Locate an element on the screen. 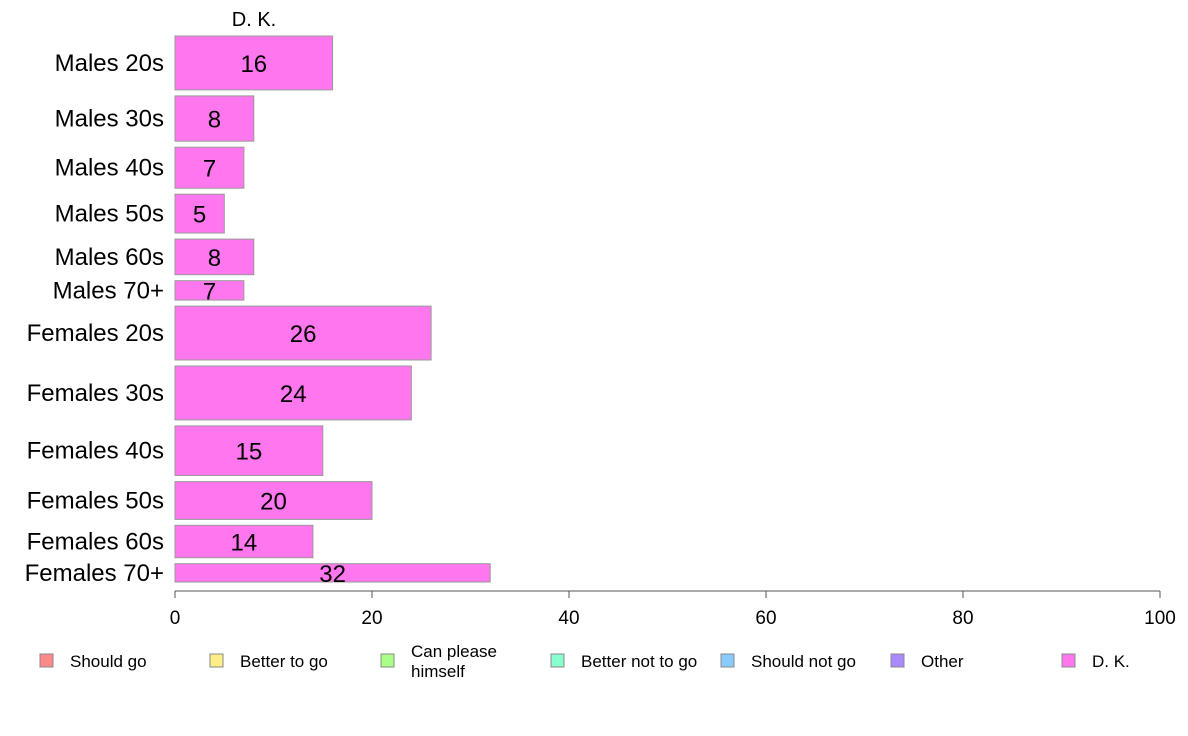 The height and width of the screenshot is (736, 1188). x-tick-label: 40 is located at coordinates (568, 618).